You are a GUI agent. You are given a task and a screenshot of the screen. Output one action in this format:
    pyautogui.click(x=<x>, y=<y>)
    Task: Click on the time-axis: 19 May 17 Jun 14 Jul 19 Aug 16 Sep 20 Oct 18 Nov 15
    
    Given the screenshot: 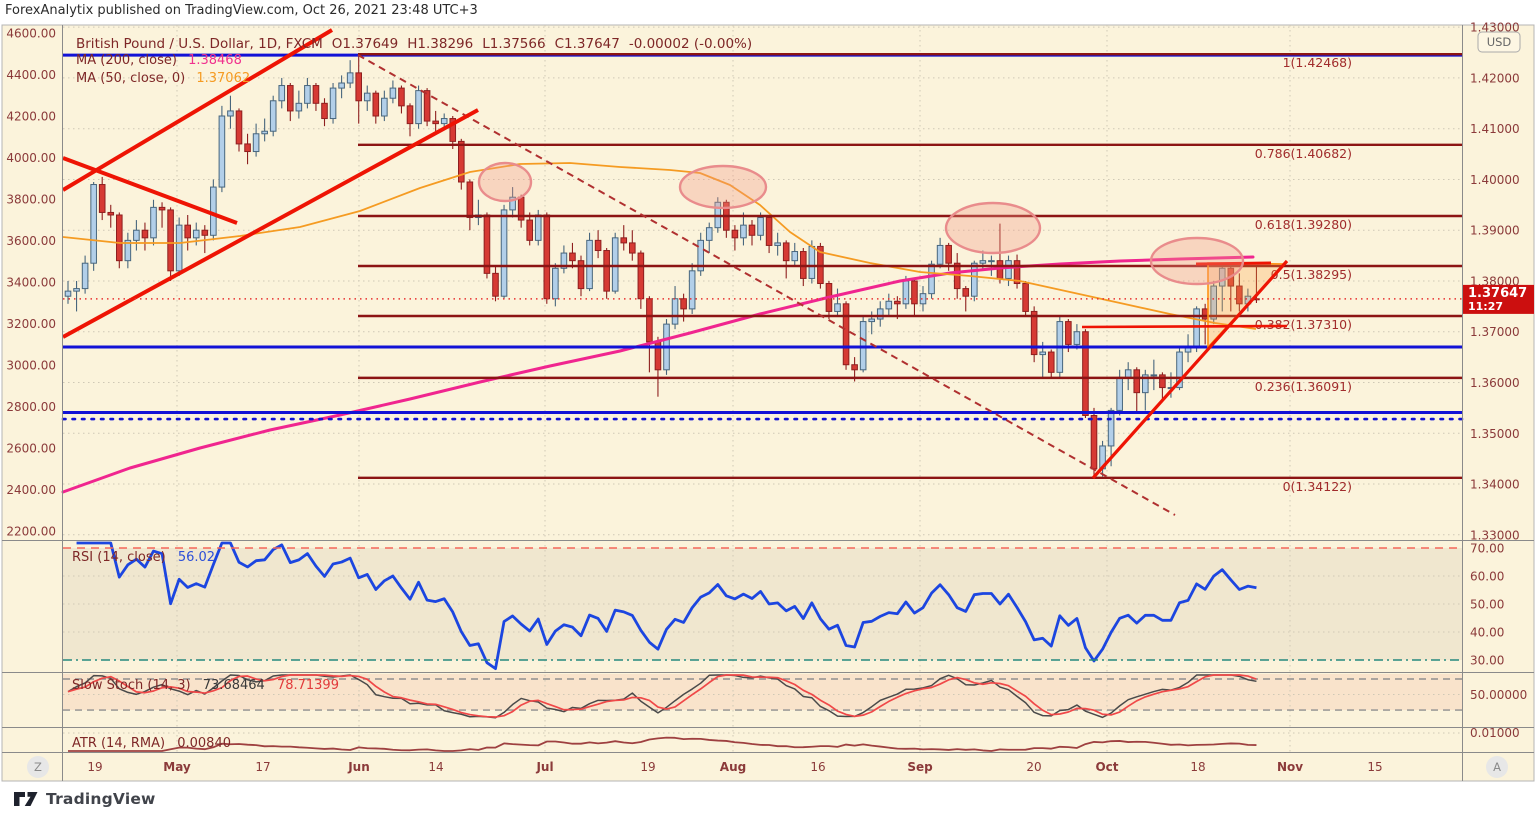 What is the action you would take?
    pyautogui.click(x=734, y=767)
    